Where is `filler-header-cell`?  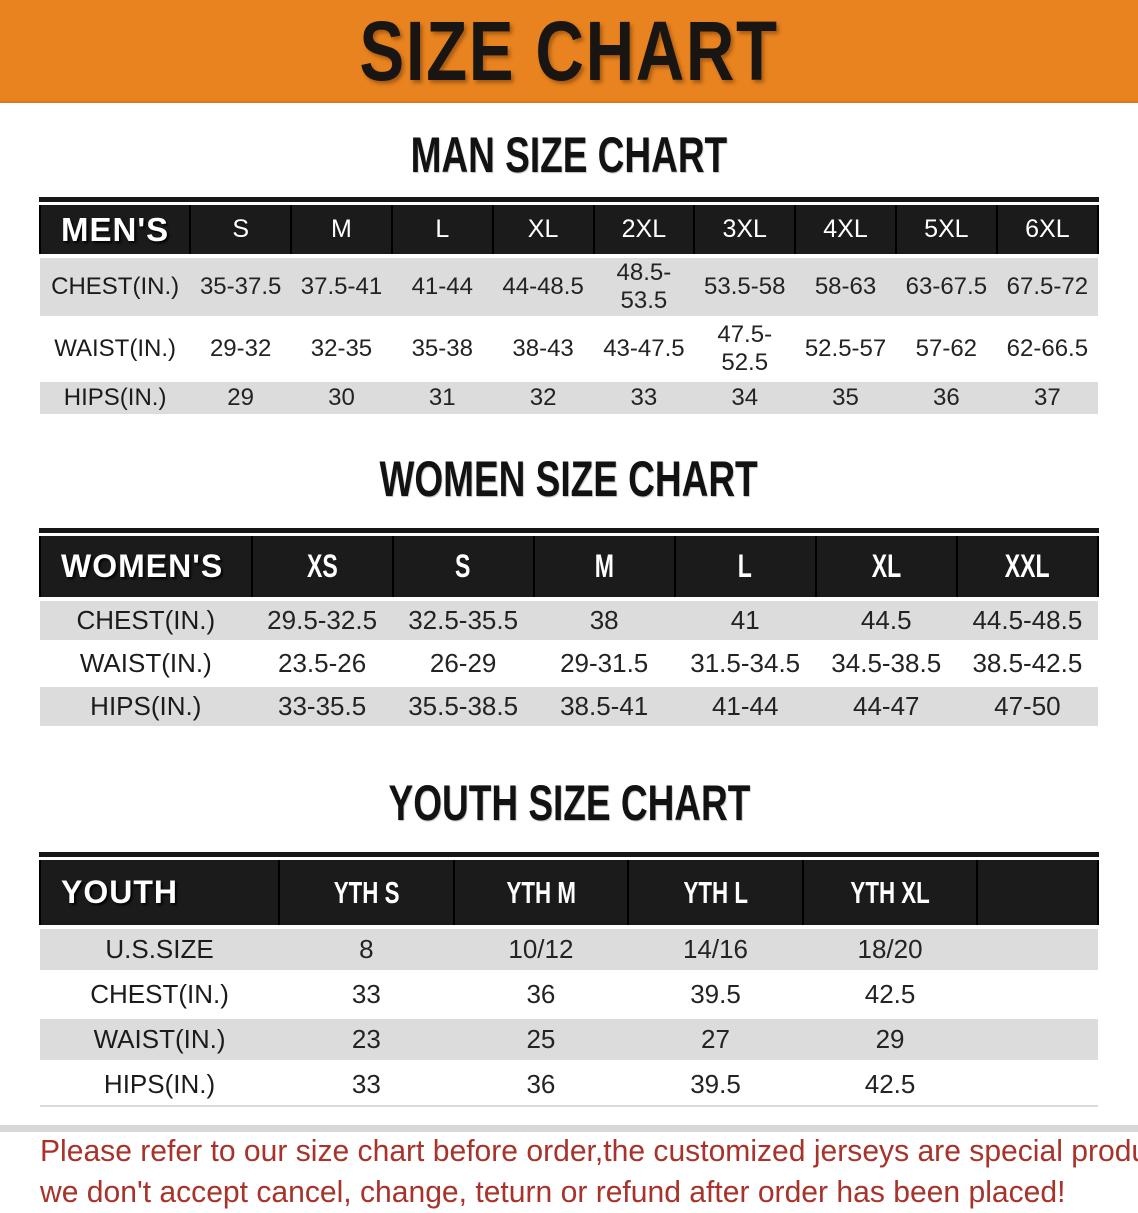 filler-header-cell is located at coordinates (1037, 893).